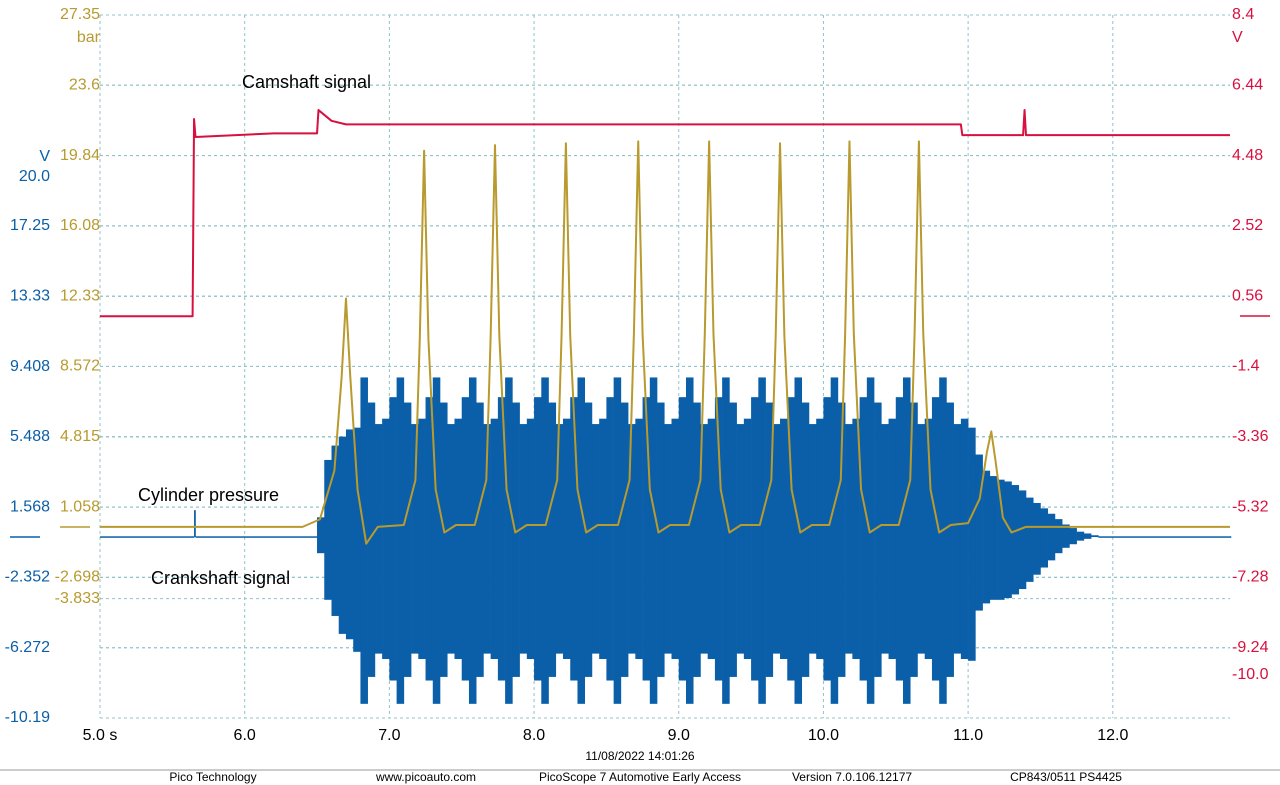 This screenshot has width=1280, height=785. What do you see at coordinates (389, 735) in the screenshot?
I see `x-tick-label: 7.0` at bounding box center [389, 735].